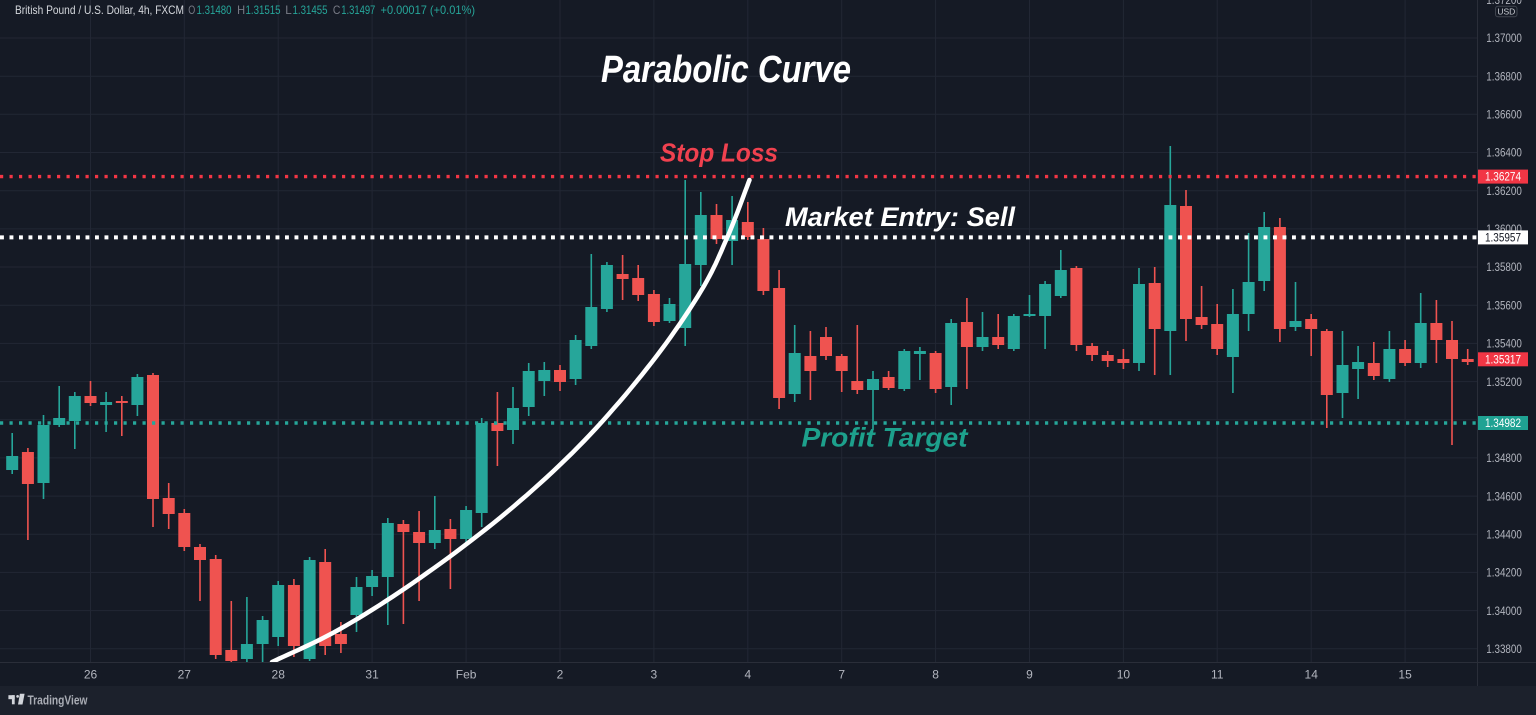  Describe the element at coordinates (1504, 153) in the screenshot. I see `svg-text: 1.36400` at that location.